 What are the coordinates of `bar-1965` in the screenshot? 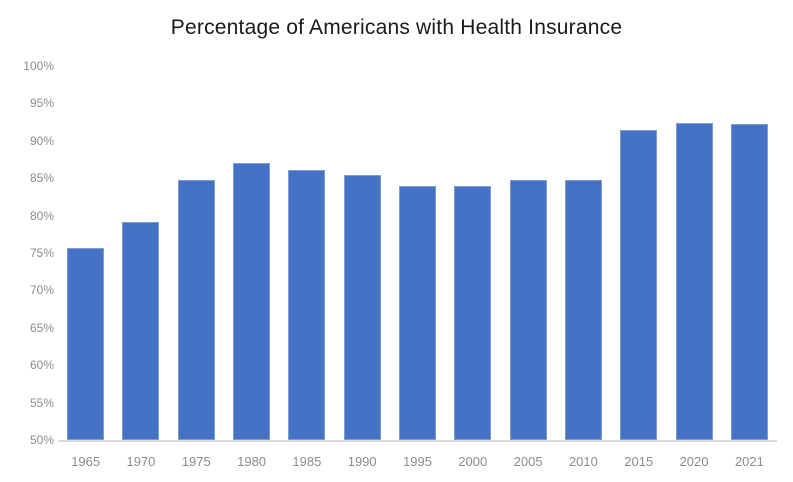 It's located at (86, 343).